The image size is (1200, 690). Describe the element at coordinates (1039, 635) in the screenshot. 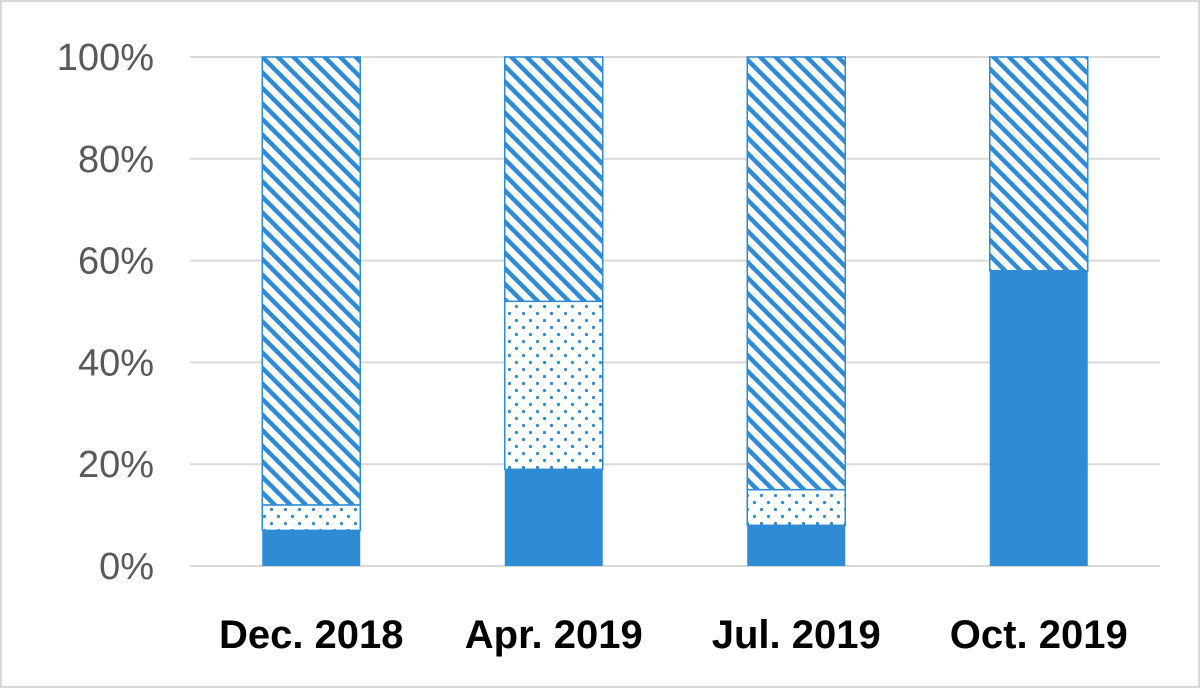

I see `x-category-label: Oct. 2019` at that location.